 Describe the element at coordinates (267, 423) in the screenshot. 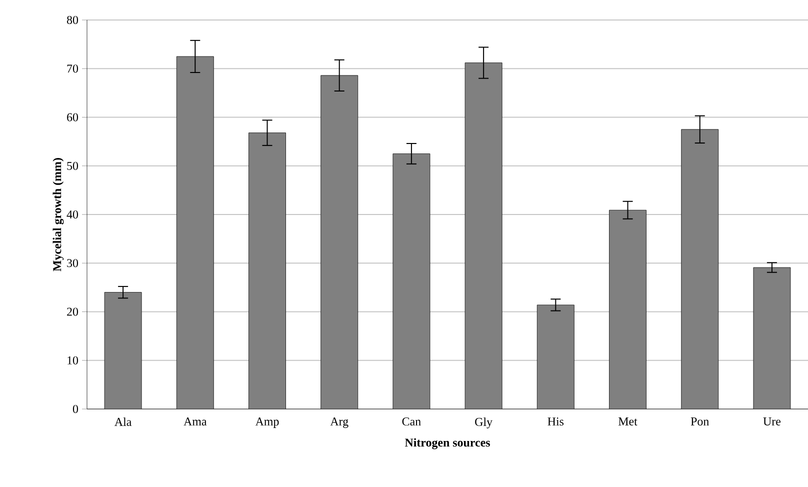

I see `x-tick-label: Amp` at that location.